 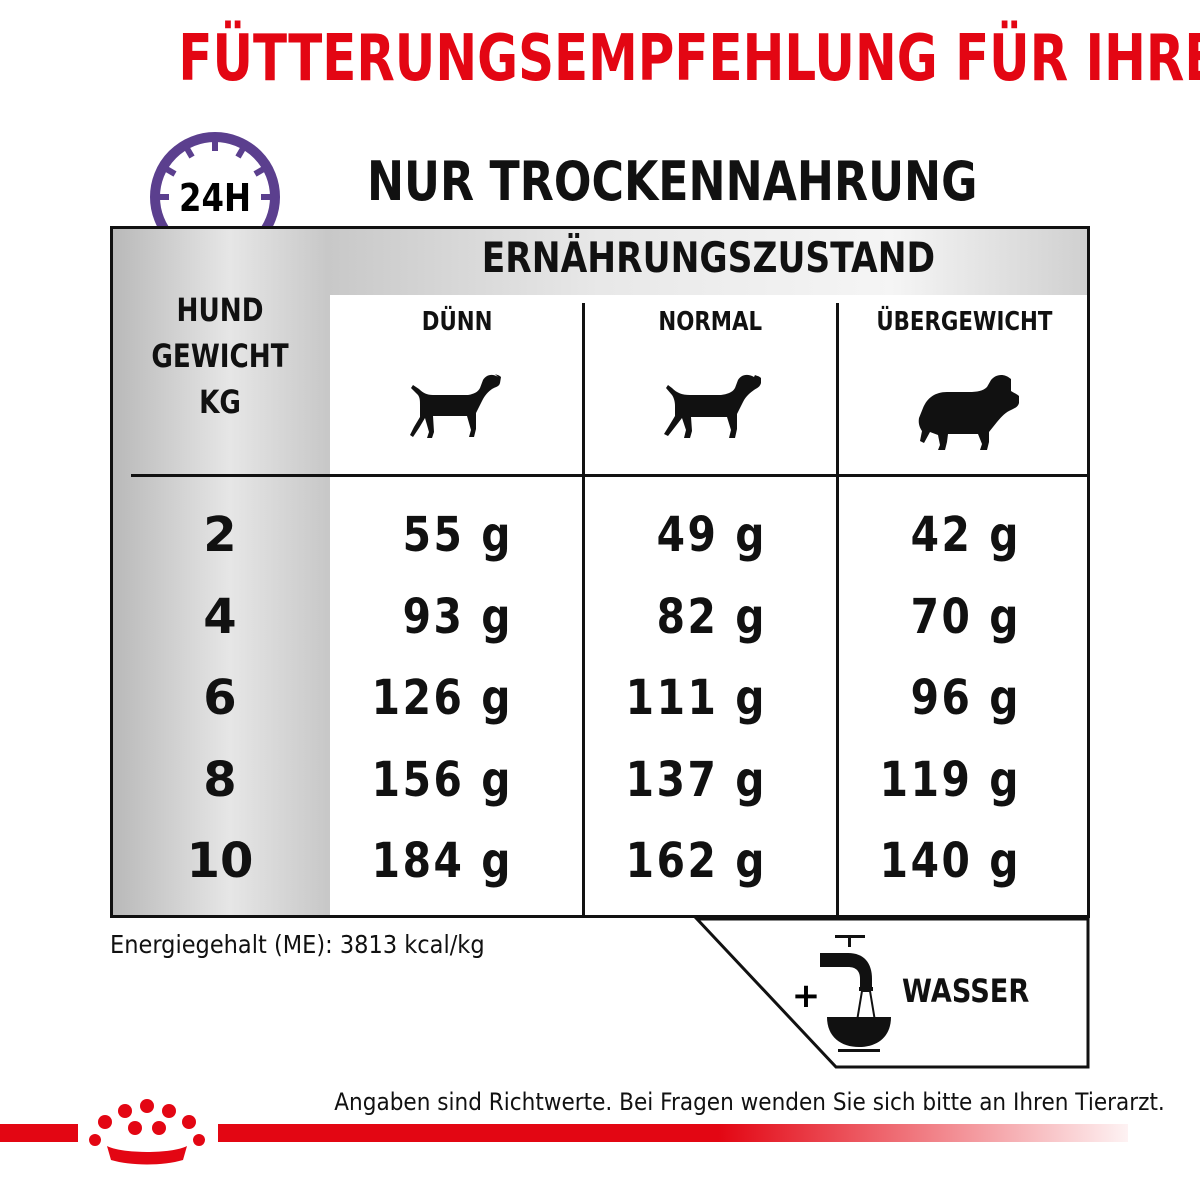 I want to click on amount-cell: 111 g, so click(x=696, y=698).